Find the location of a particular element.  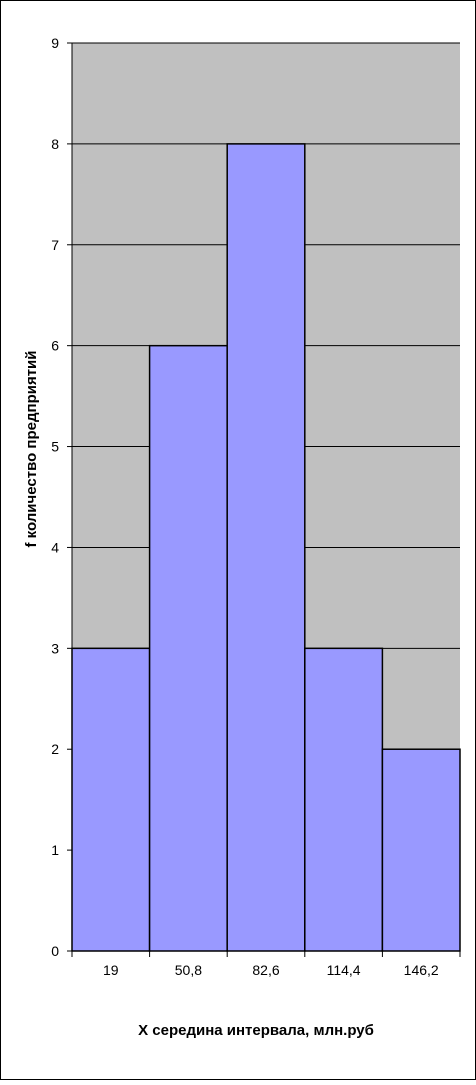

y-tick-label: 9 is located at coordinates (55, 43).